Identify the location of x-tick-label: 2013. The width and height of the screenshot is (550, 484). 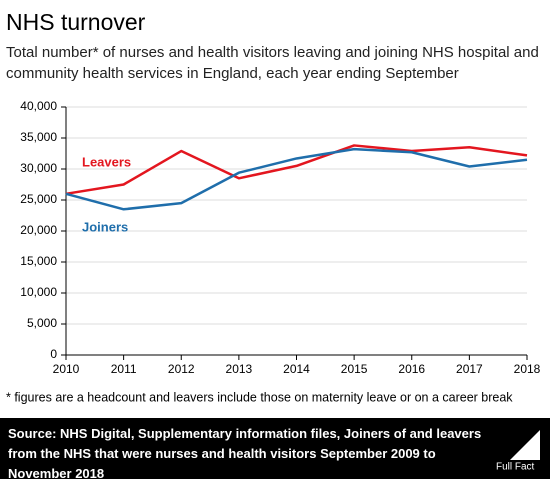
(239, 369).